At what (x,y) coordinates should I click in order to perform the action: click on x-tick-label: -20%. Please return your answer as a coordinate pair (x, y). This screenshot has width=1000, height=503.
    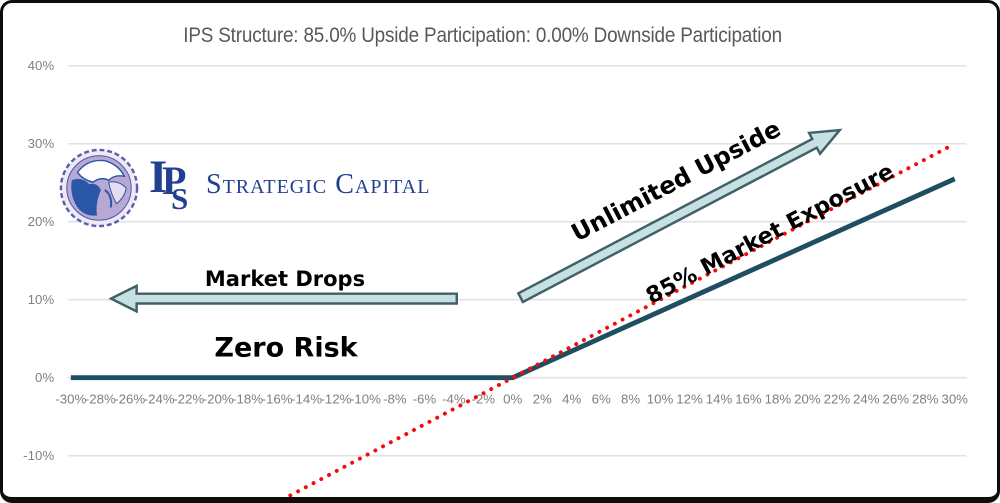
    Looking at the image, I should click on (218, 399).